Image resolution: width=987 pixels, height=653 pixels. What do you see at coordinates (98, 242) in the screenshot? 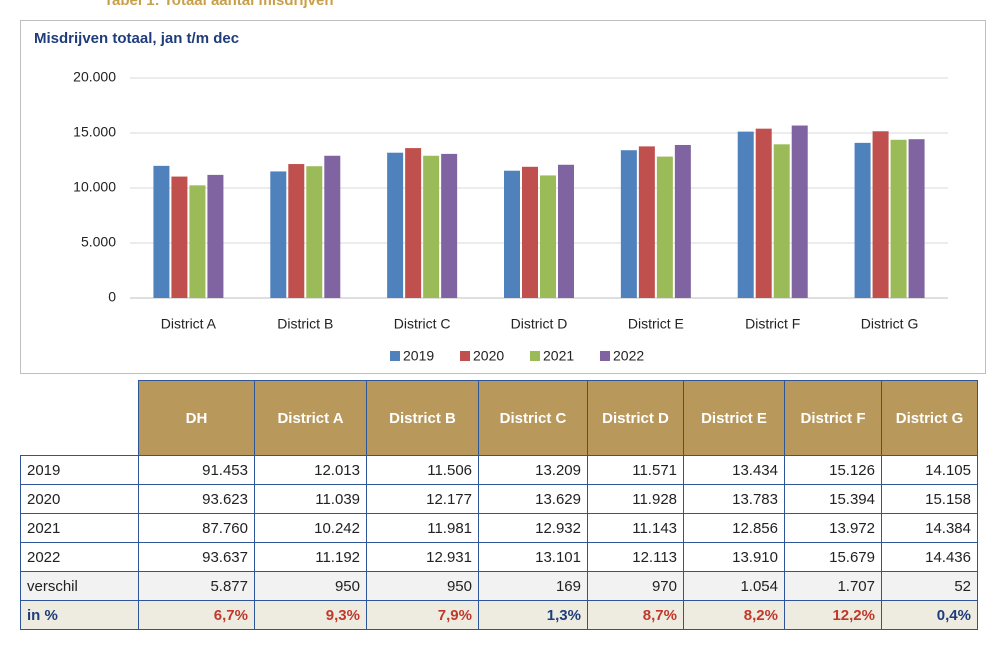
I see `y-tick-label: 5.000` at bounding box center [98, 242].